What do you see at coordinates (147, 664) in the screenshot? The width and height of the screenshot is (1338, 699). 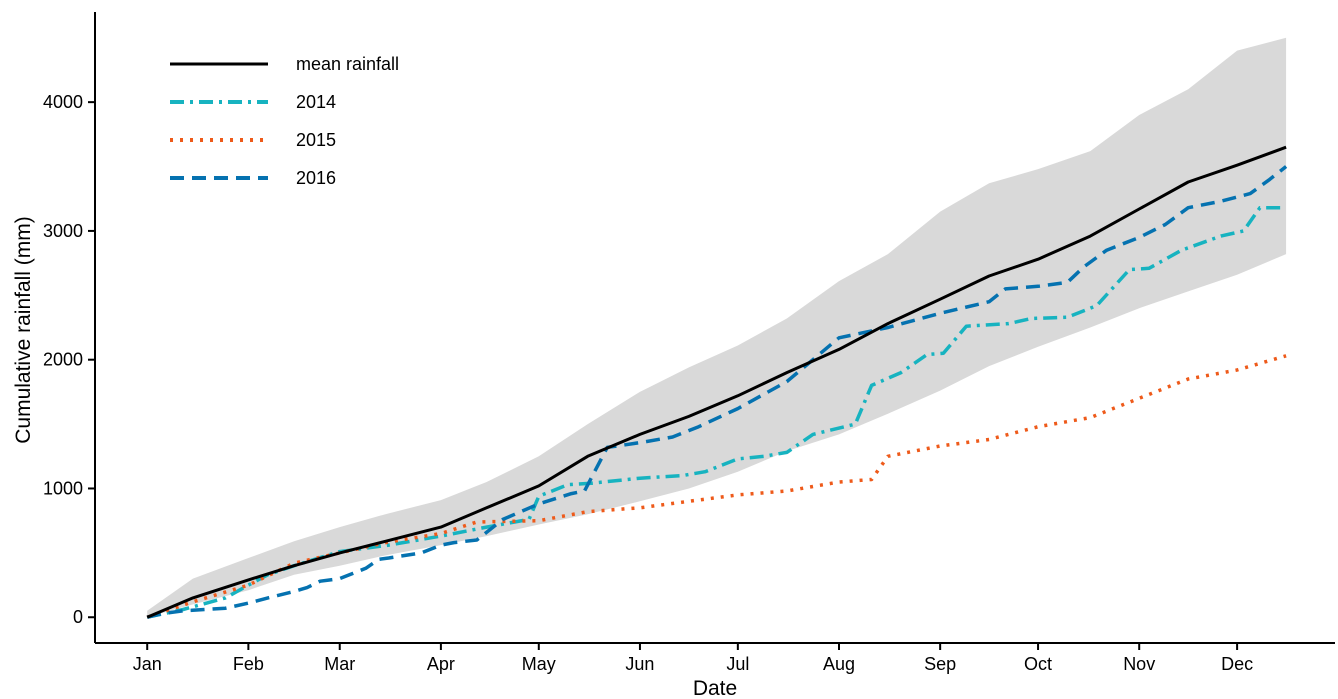 I see `x-tick-label: Jan` at bounding box center [147, 664].